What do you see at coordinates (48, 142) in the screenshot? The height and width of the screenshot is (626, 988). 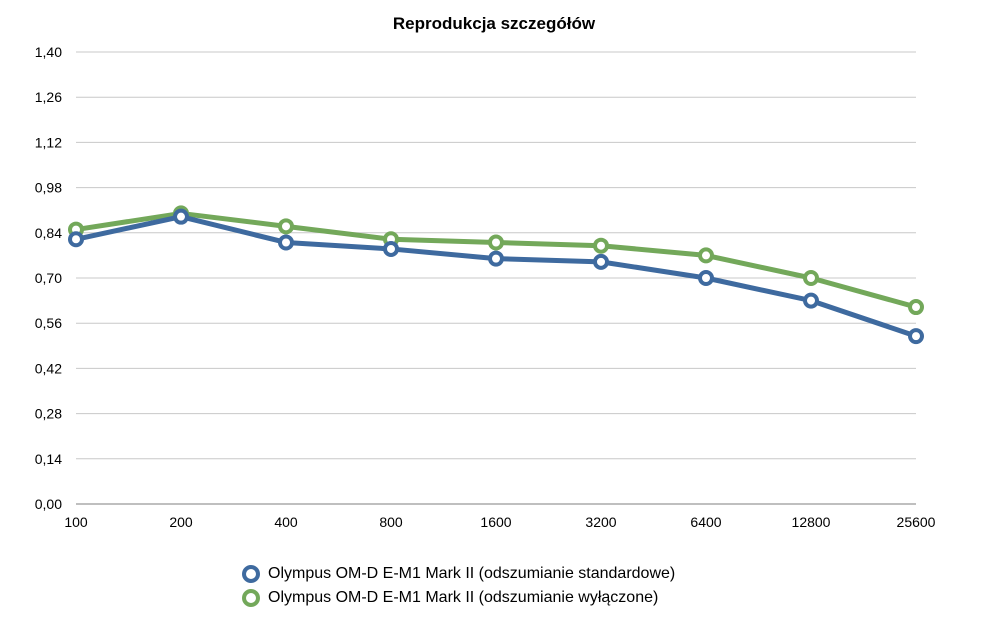 I see `y-tick-label: 1,12` at bounding box center [48, 142].